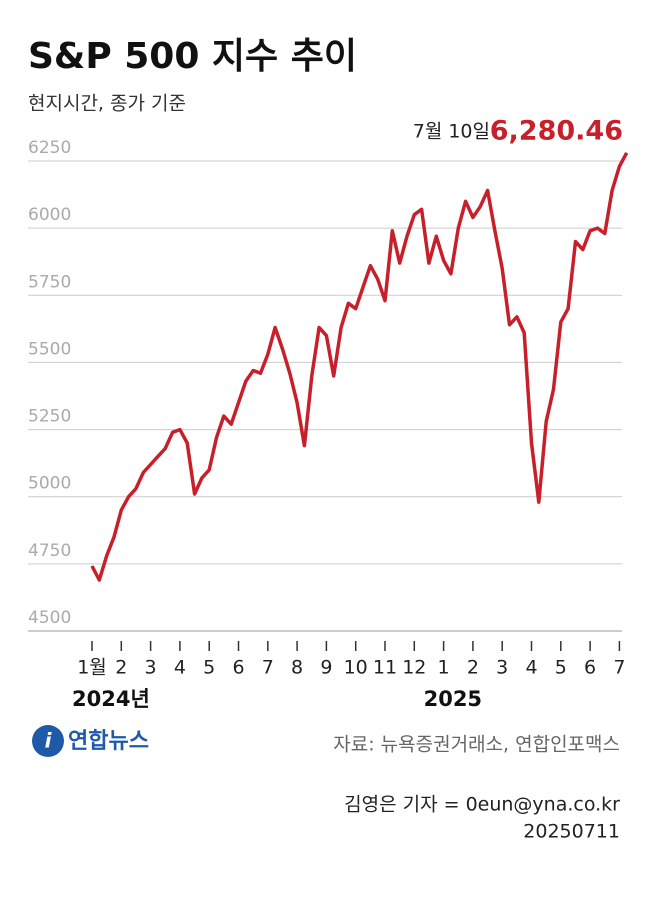 The width and height of the screenshot is (650, 904). I want to click on year-label: 2025, so click(453, 699).